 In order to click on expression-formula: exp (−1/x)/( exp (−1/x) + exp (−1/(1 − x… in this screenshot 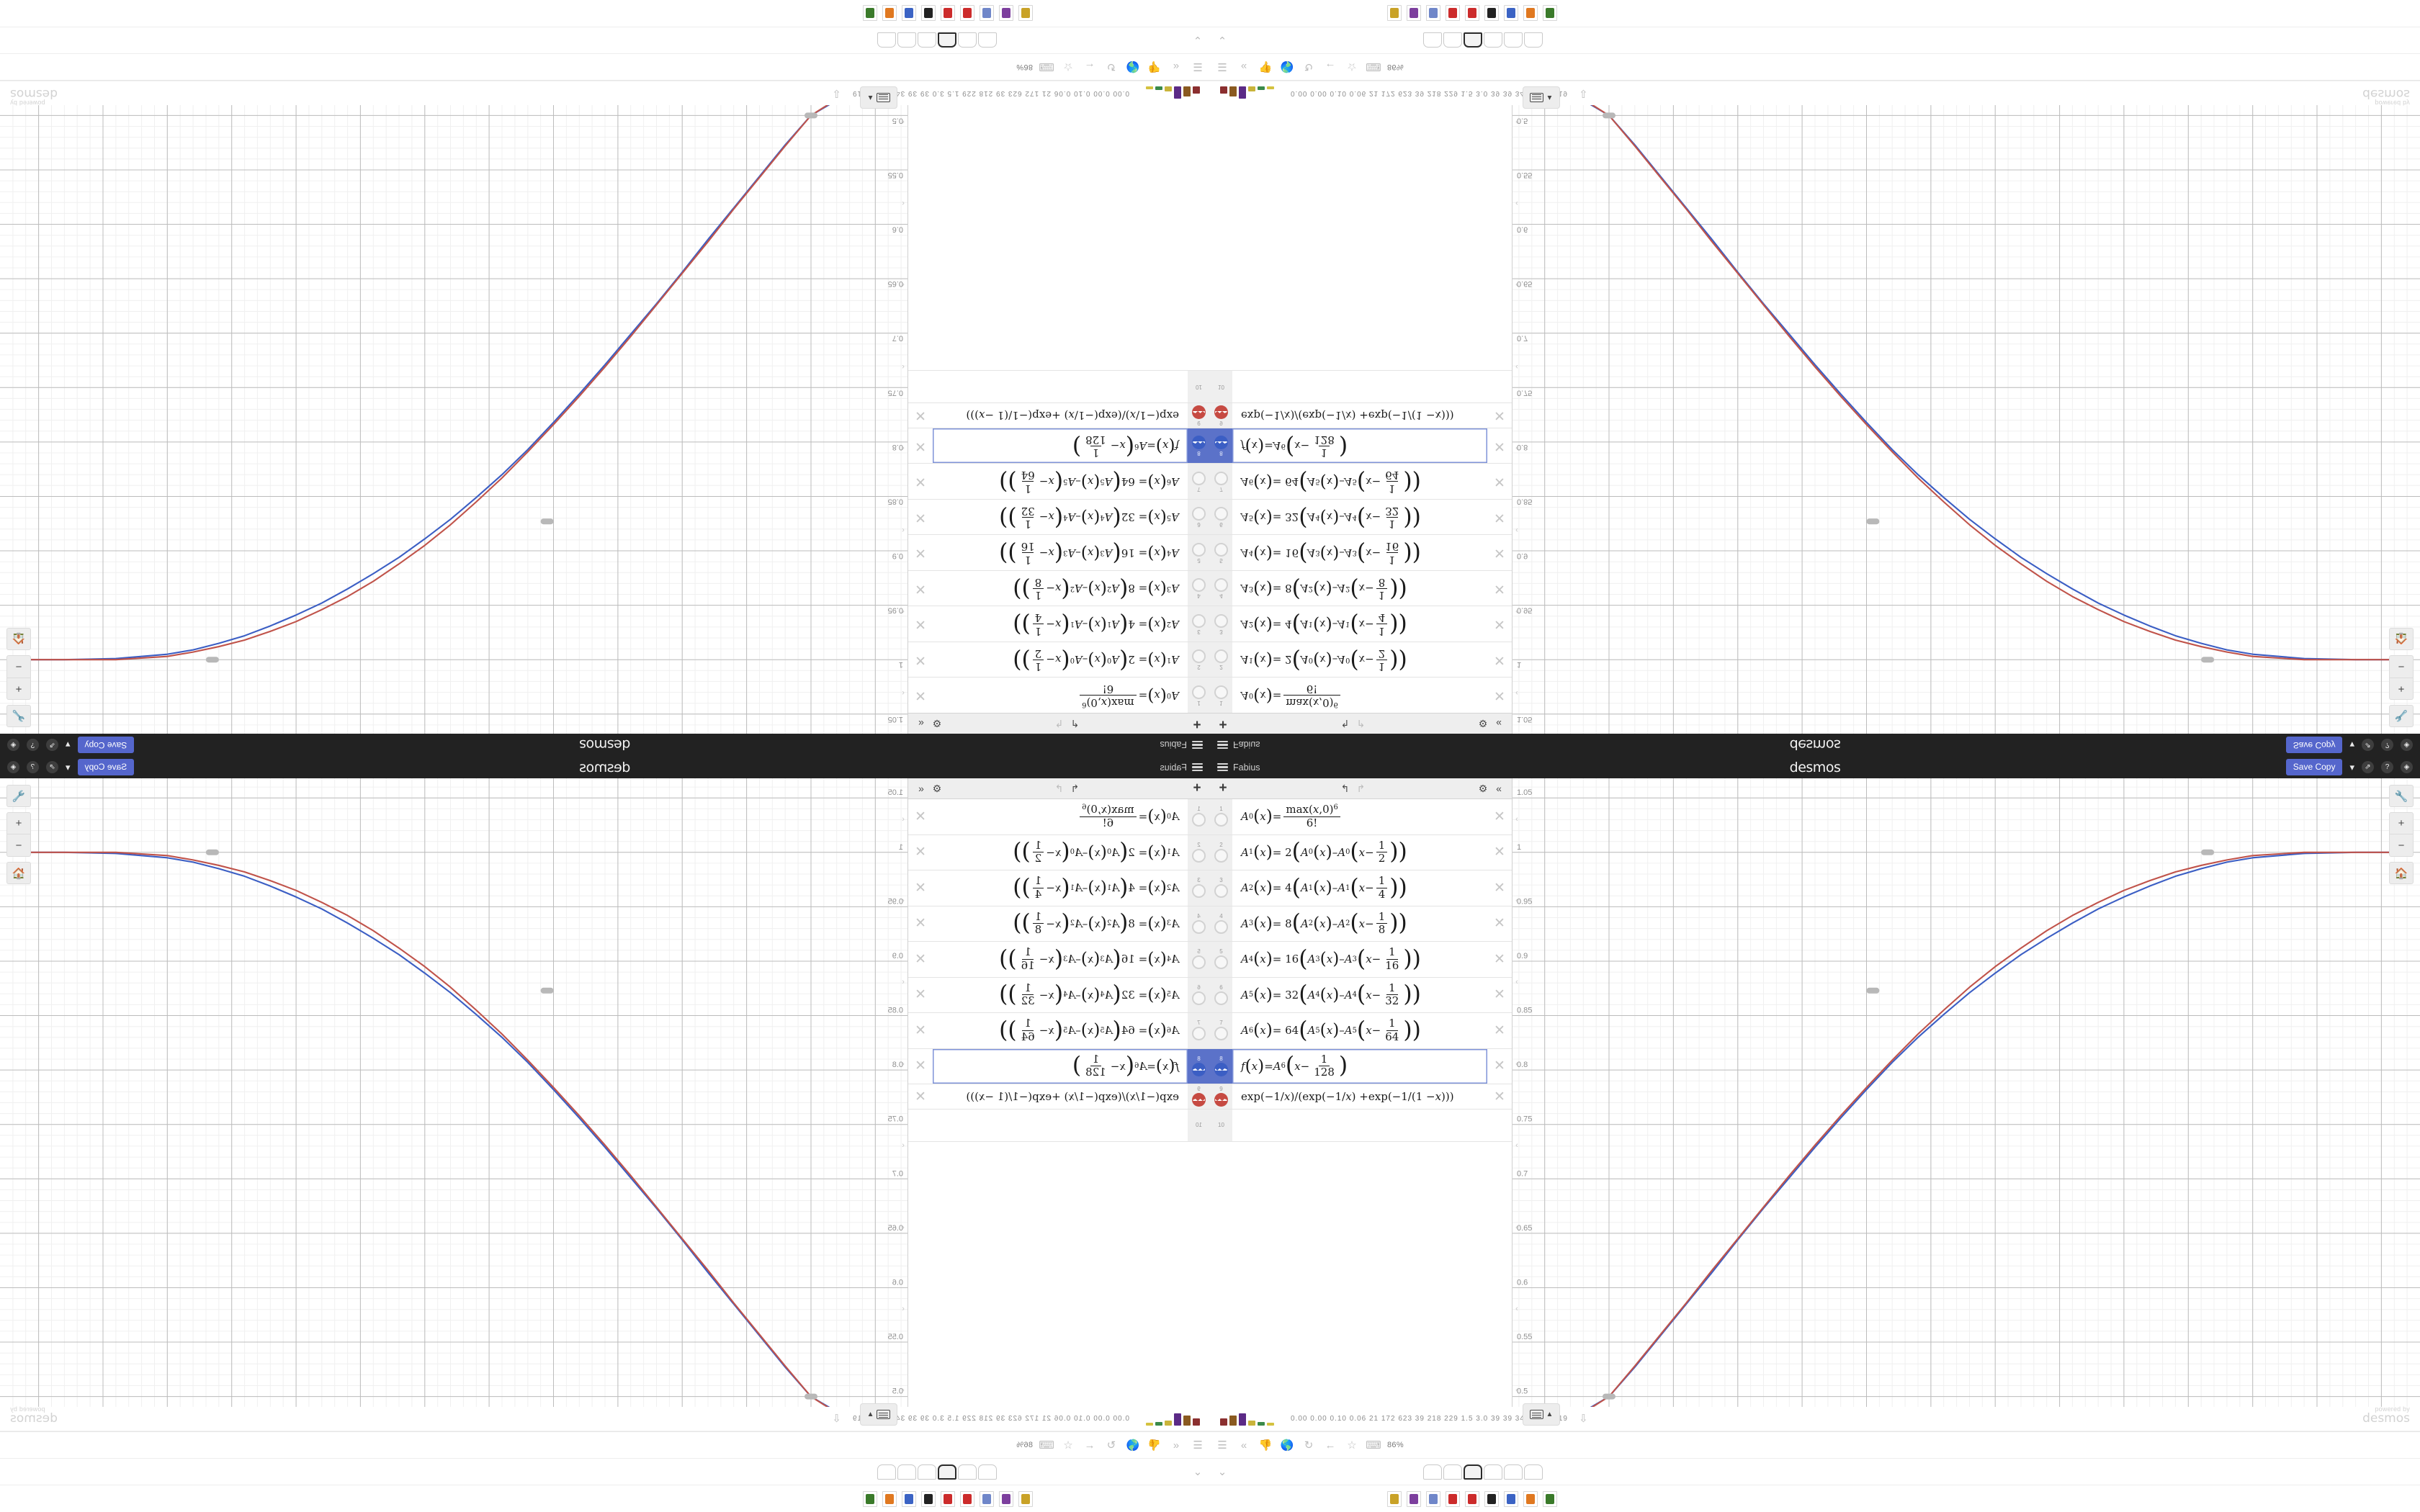, I will do `click(1347, 1097)`.